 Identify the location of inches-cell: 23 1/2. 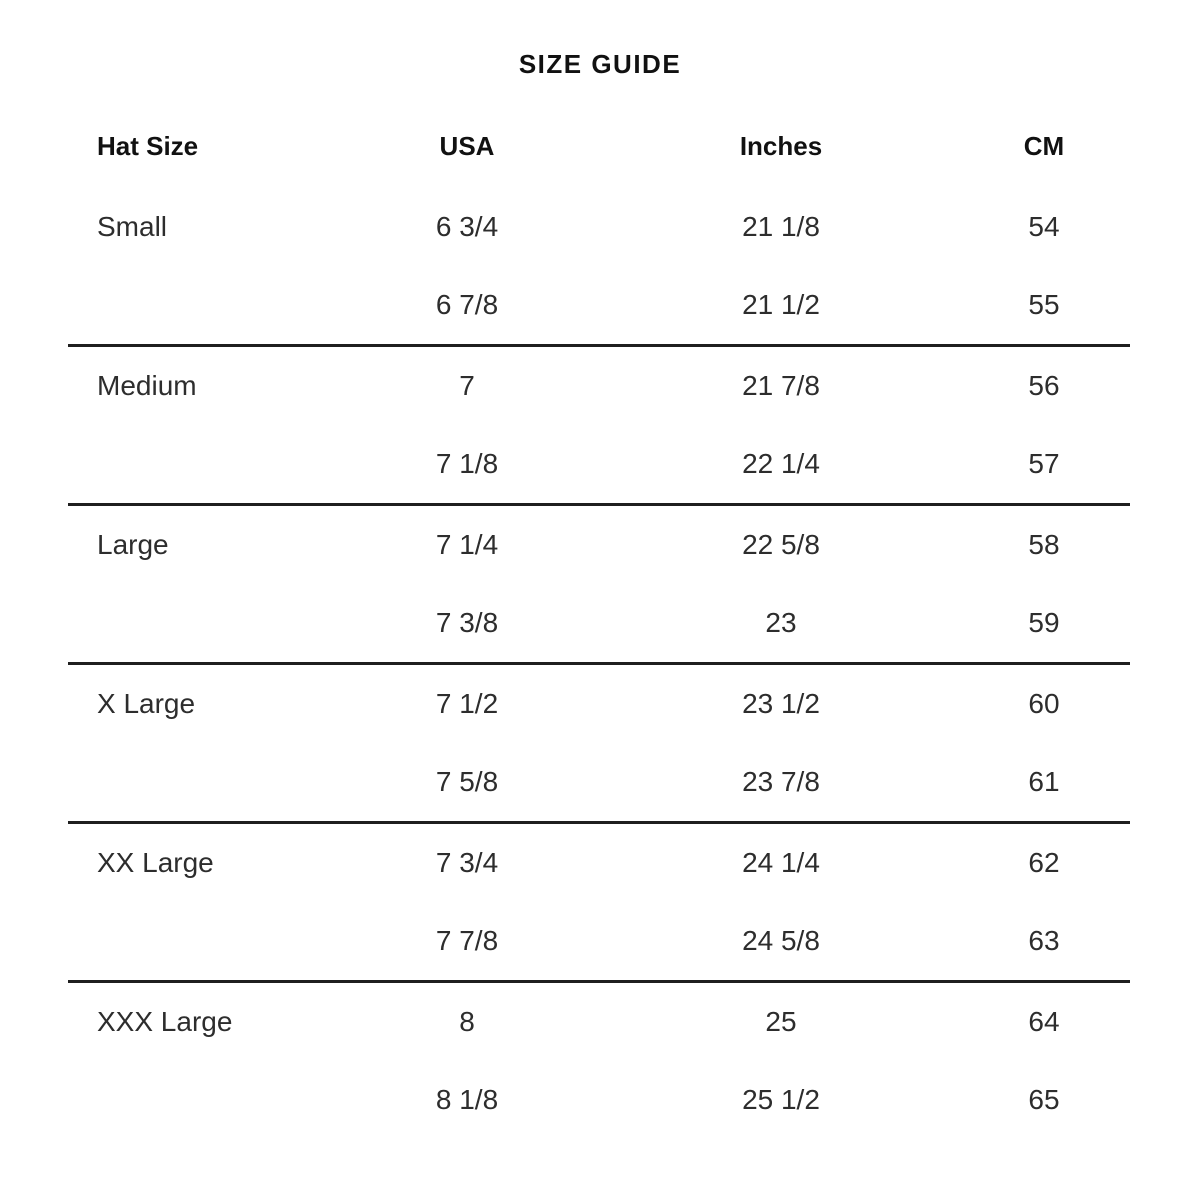
(781, 703).